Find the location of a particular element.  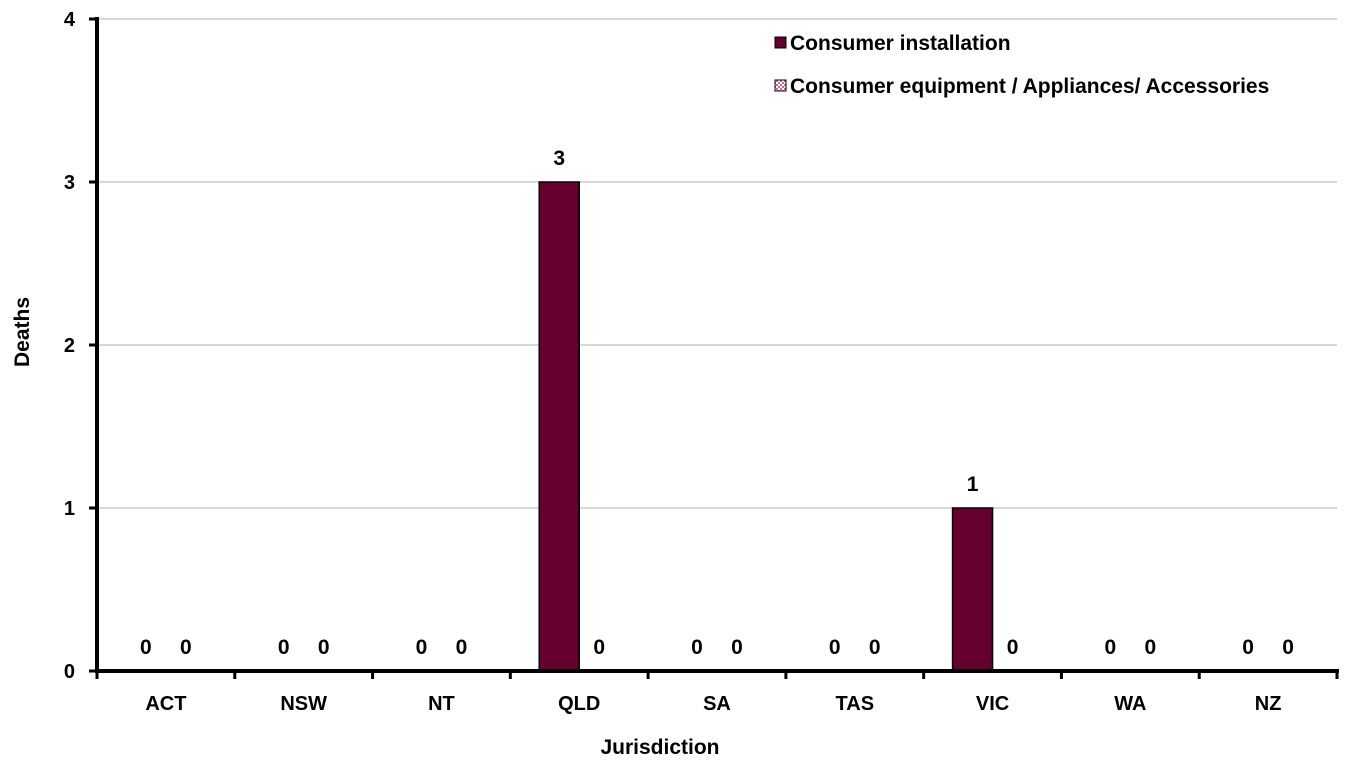

legend-swatch-consumer-installation is located at coordinates (780, 42).